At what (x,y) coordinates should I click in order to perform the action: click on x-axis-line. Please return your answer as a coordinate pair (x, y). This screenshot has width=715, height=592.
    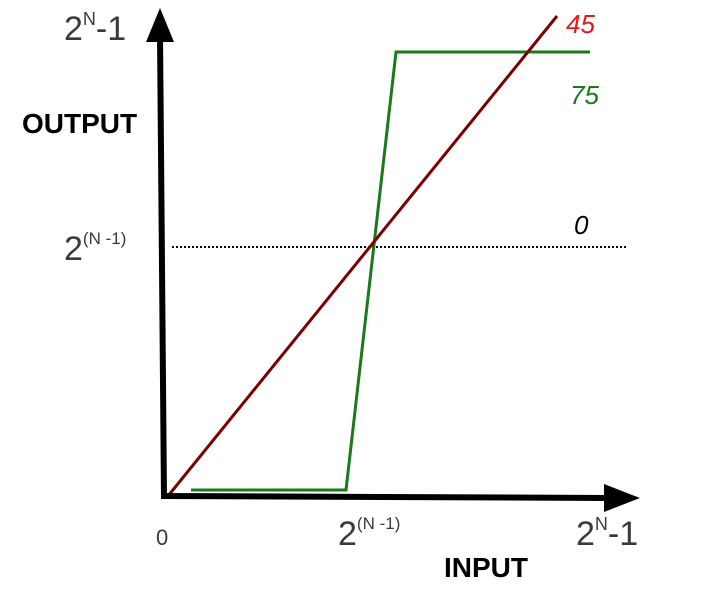
    Looking at the image, I should click on (384, 497).